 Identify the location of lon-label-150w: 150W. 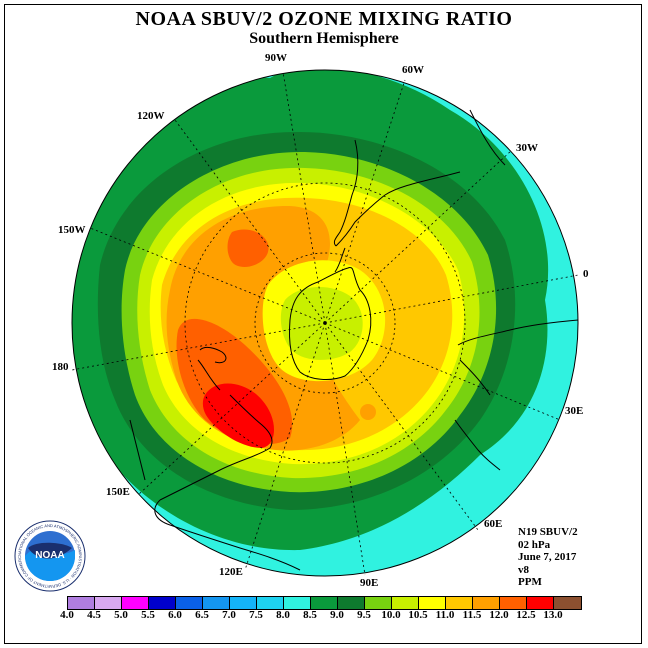
(72, 230).